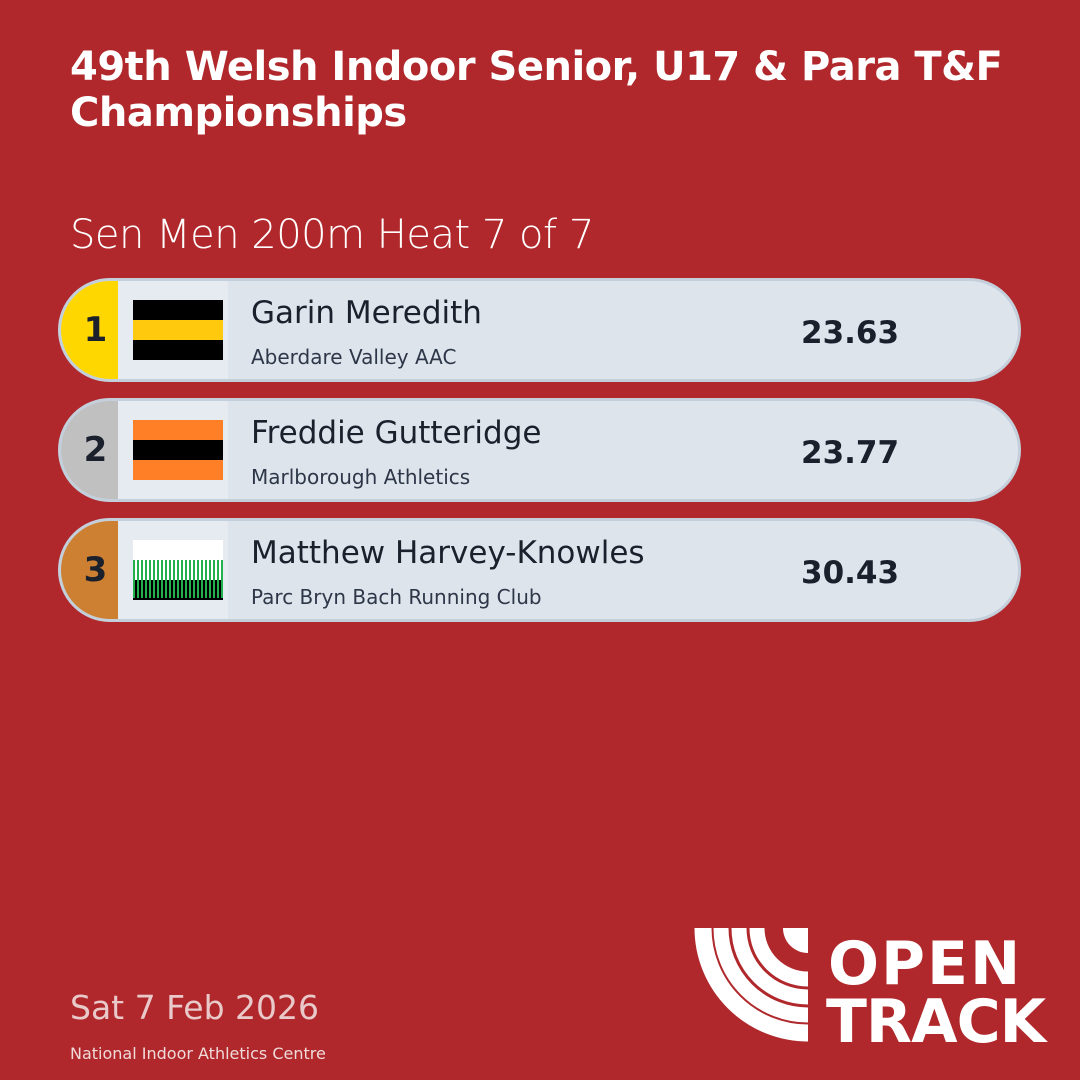 The image size is (1080, 1080). What do you see at coordinates (332, 235) in the screenshot?
I see `event-title: Sen Men 200m Heat 7 of 7` at bounding box center [332, 235].